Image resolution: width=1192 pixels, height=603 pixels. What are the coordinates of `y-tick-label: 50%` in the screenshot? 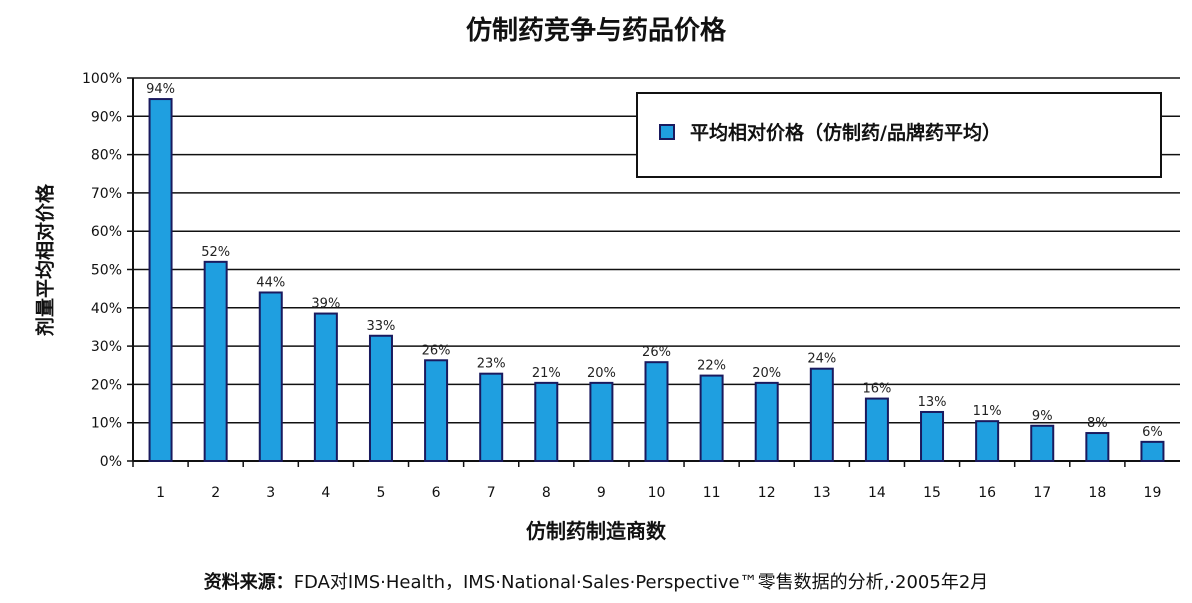 It's located at (106, 271).